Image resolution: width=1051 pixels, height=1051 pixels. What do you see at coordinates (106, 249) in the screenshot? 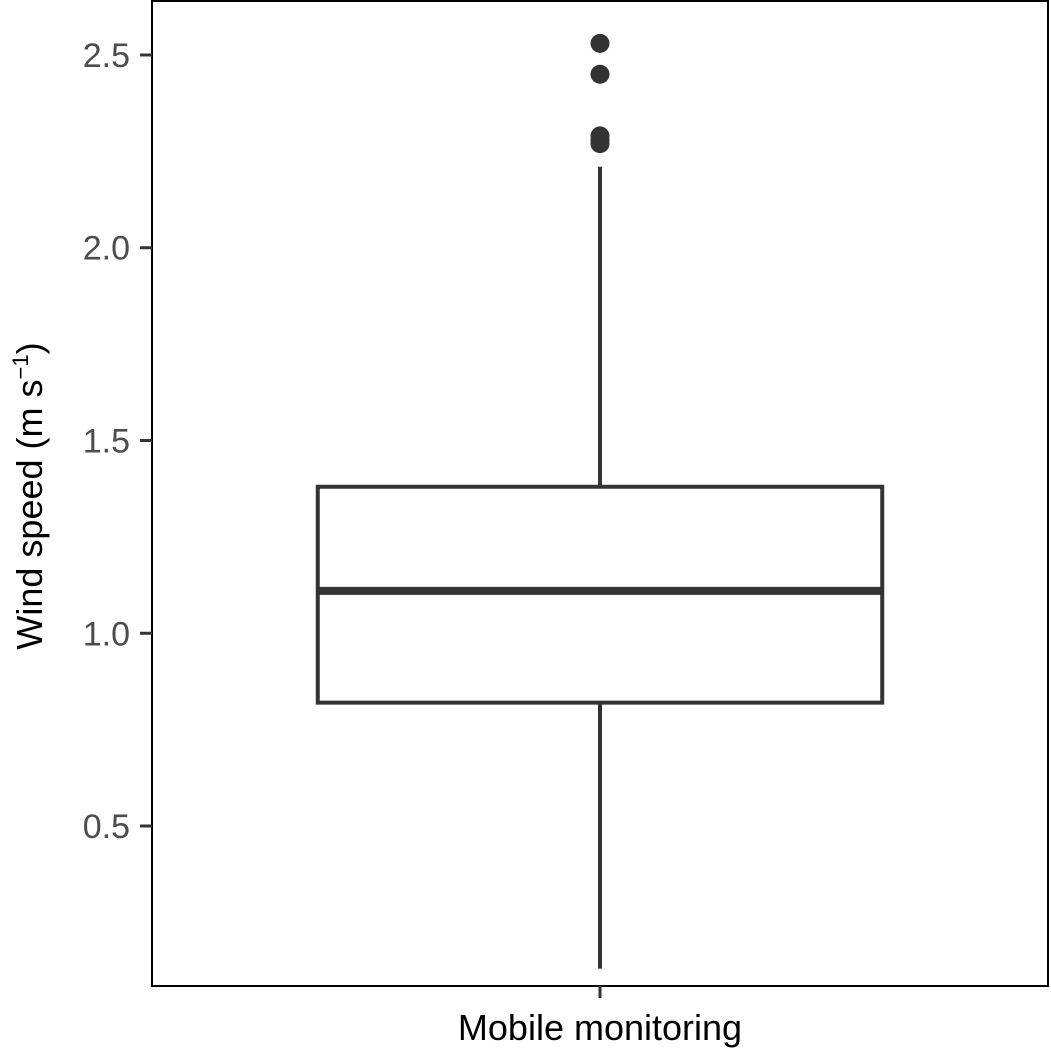
I see `y-tick-label: 2.0` at bounding box center [106, 249].